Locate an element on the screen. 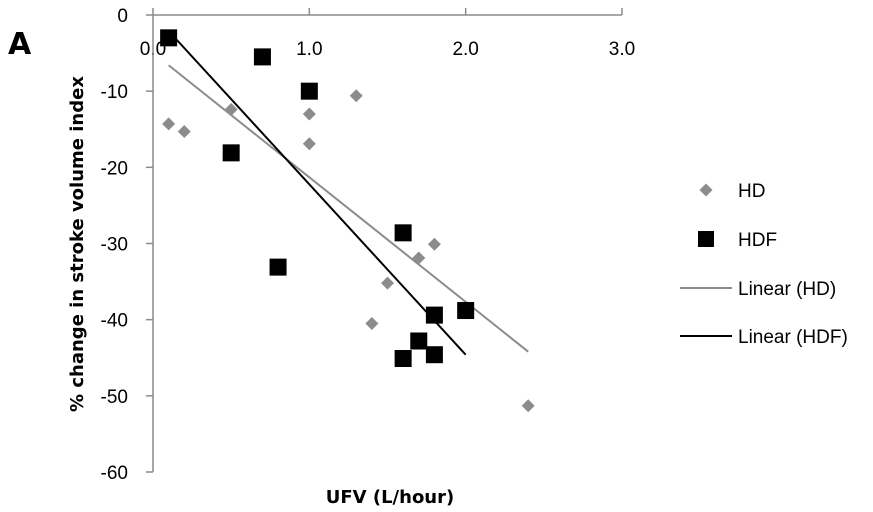 The width and height of the screenshot is (873, 512). legend-linear-hdf: Linear (HDF) is located at coordinates (764, 337).